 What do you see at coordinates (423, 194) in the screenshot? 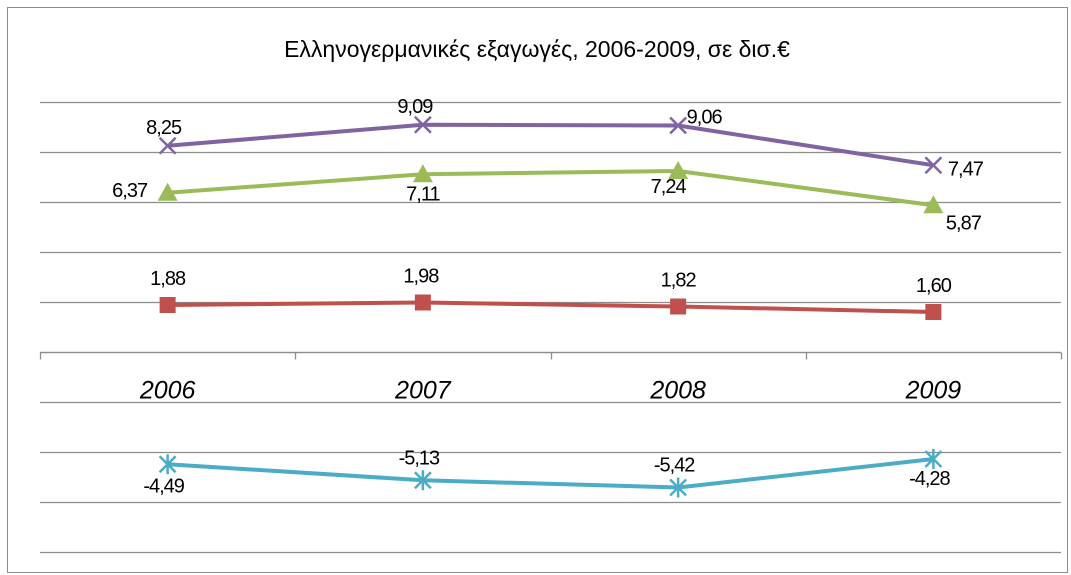
I see `data-label: 7,11` at bounding box center [423, 194].